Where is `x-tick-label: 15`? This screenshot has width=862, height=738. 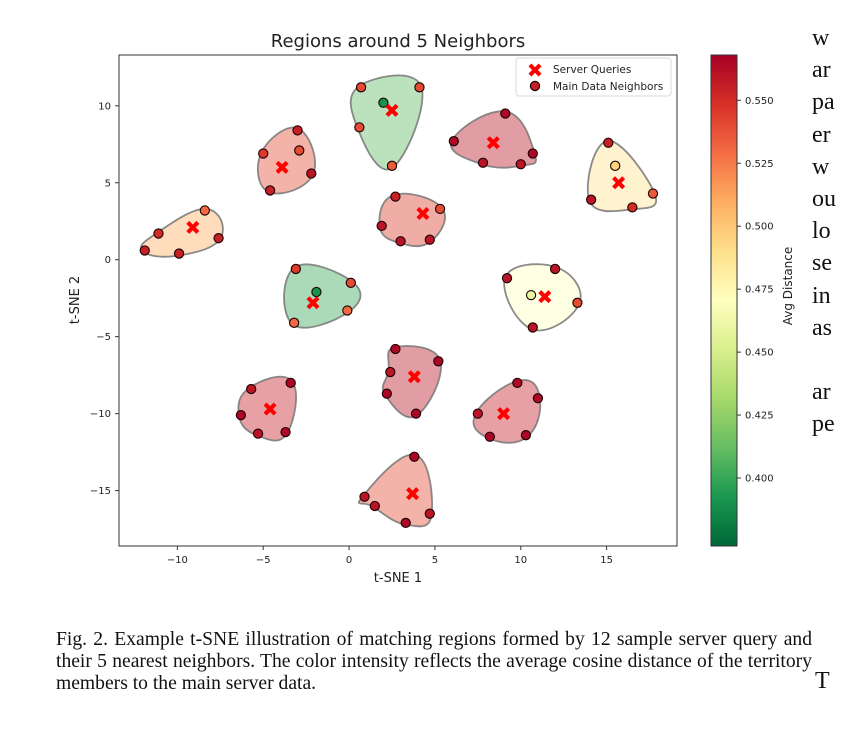 x-tick-label: 15 is located at coordinates (606, 560).